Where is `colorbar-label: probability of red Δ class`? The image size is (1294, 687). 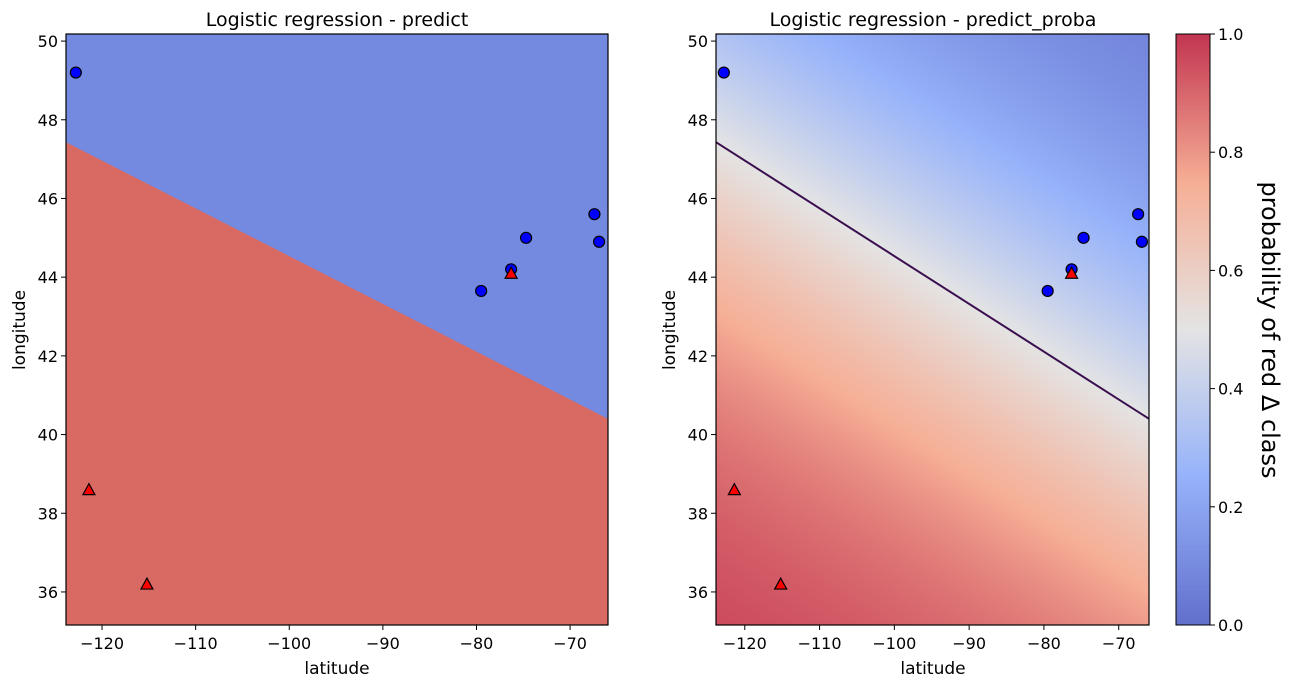
colorbar-label: probability of red Δ class is located at coordinates (1270, 329).